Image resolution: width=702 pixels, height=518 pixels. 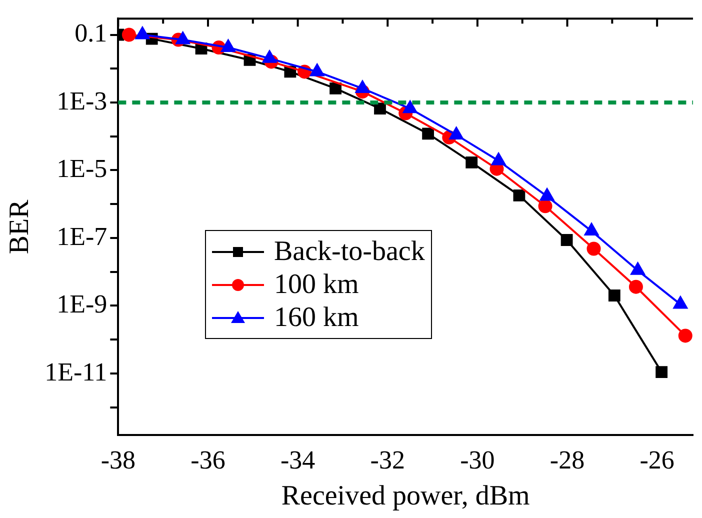 What do you see at coordinates (298, 460) in the screenshot?
I see `x-tick-label: -34` at bounding box center [298, 460].